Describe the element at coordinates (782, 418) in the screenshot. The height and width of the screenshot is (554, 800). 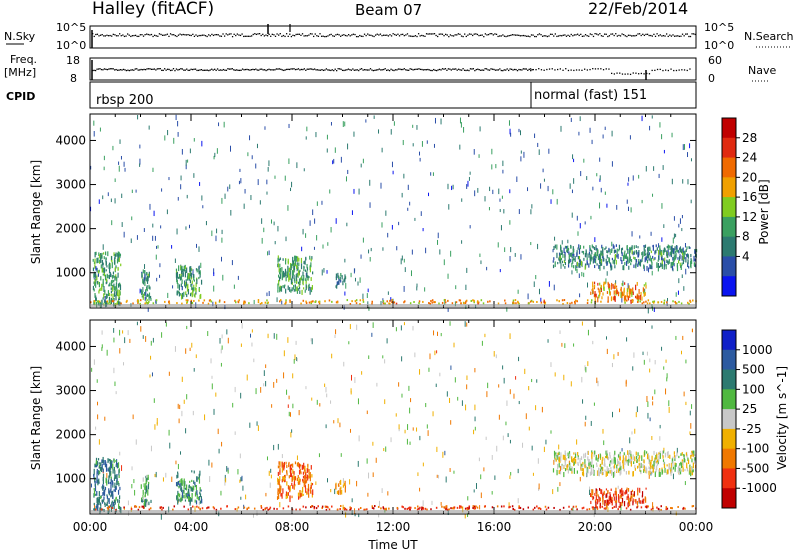
I see `velocity-colorbar-label: Velocity [m s^-1]` at that location.